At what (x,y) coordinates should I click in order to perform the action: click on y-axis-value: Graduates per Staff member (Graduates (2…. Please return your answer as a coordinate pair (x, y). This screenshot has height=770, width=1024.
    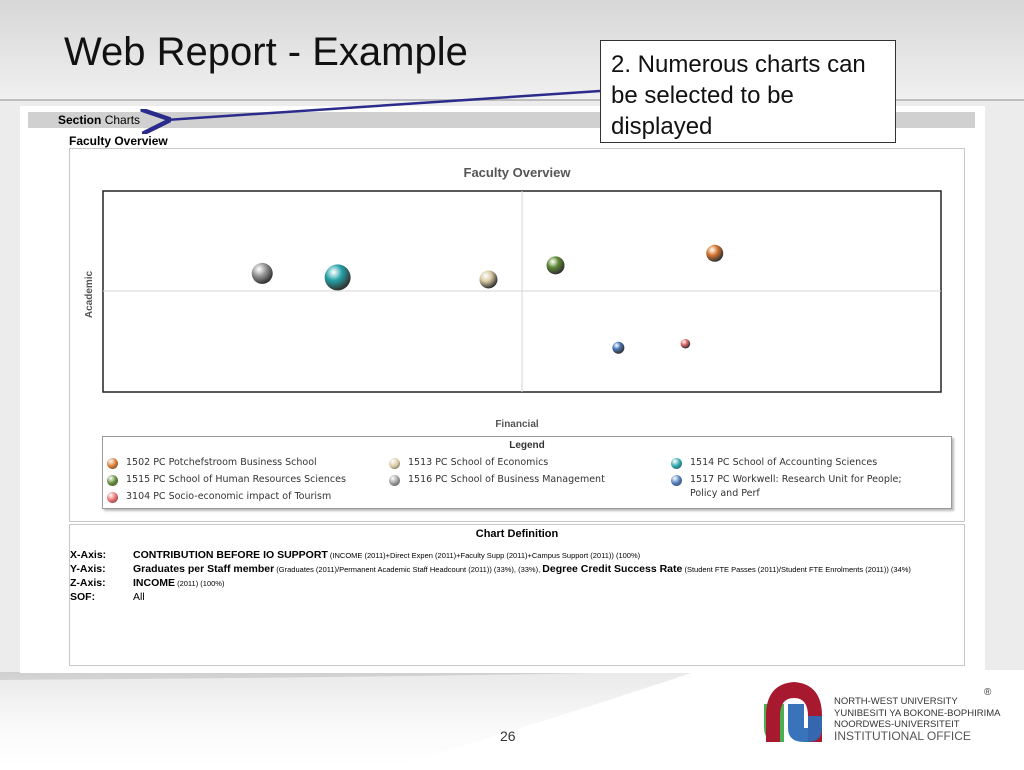
    Looking at the image, I should click on (522, 569).